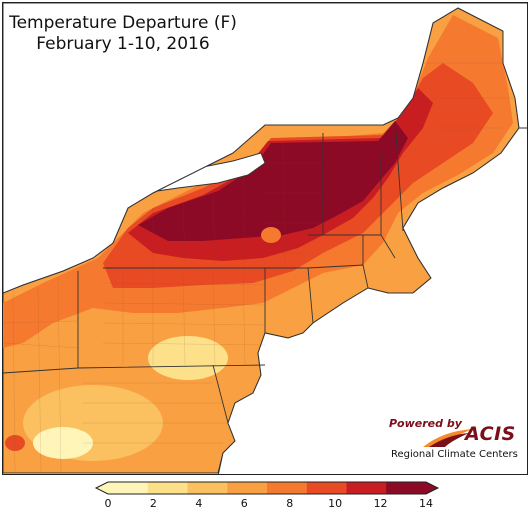  Describe the element at coordinates (426, 503) in the screenshot. I see `legend-tick-label: 14` at that location.